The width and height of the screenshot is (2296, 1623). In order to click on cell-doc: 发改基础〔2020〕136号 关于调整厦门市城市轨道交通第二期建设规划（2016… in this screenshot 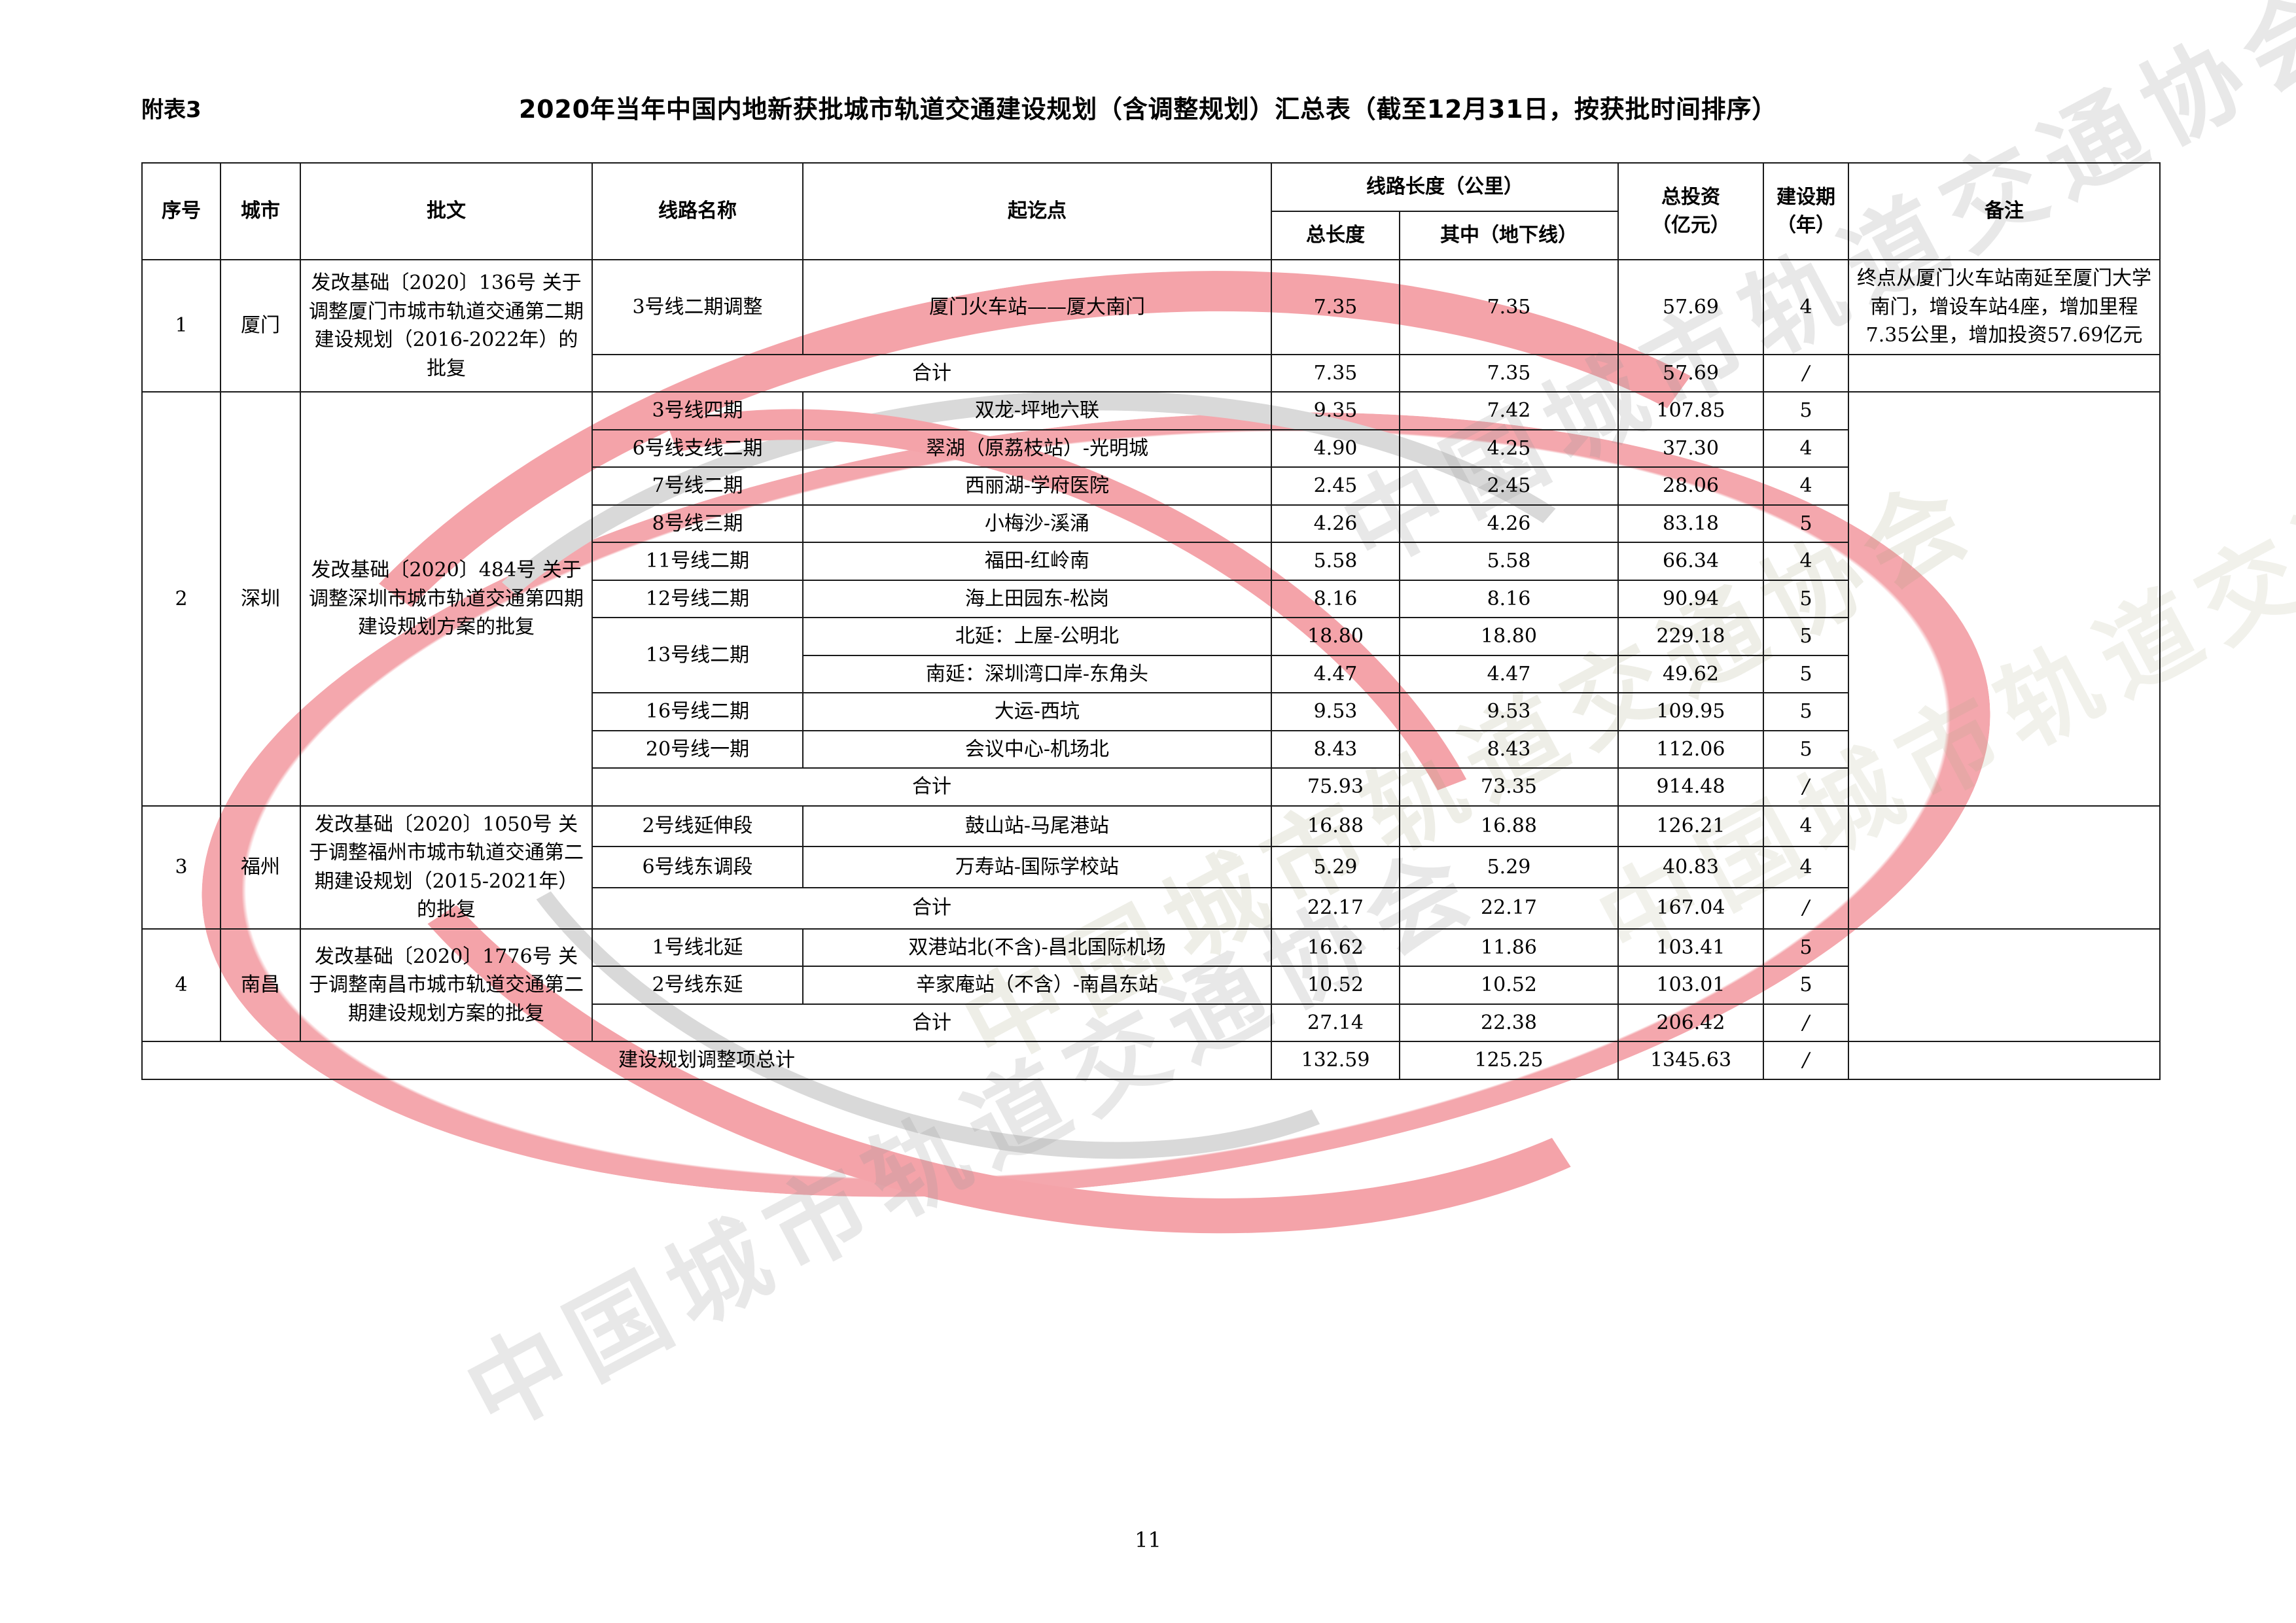, I will do `click(446, 326)`.